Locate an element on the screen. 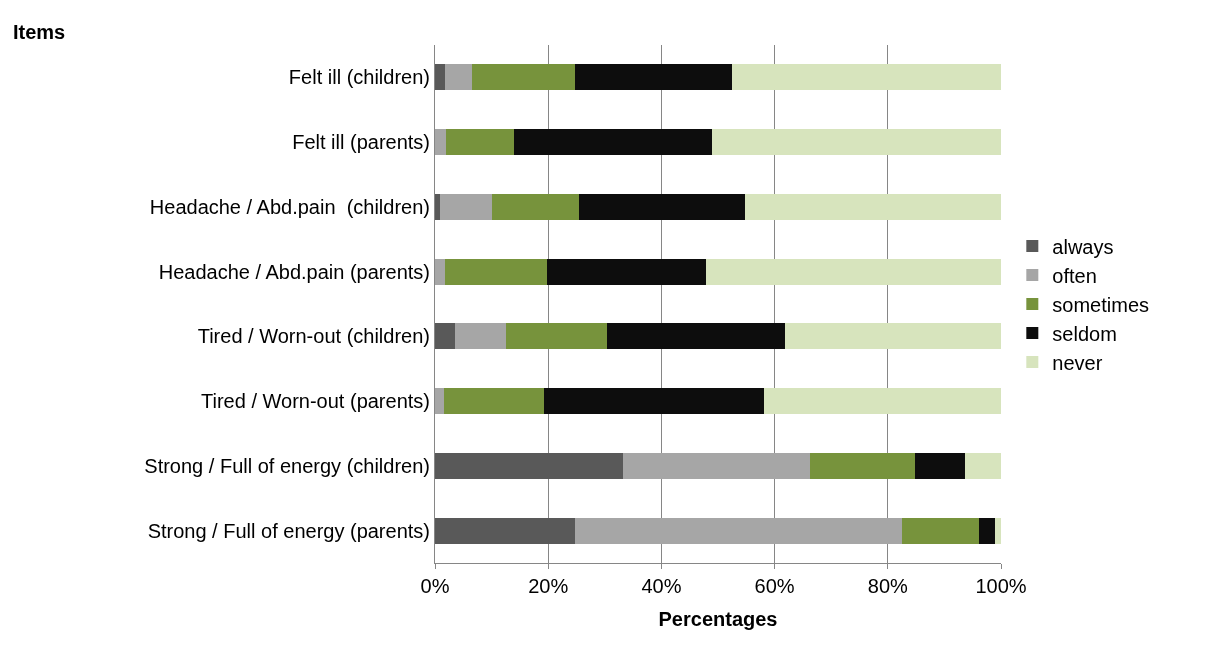 The height and width of the screenshot is (658, 1211). legend-label: often is located at coordinates (1074, 275).